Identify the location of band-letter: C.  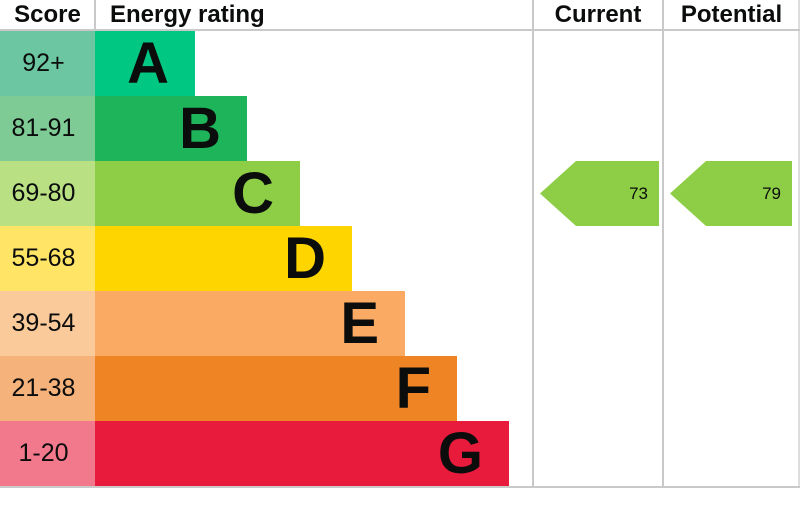
(253, 193).